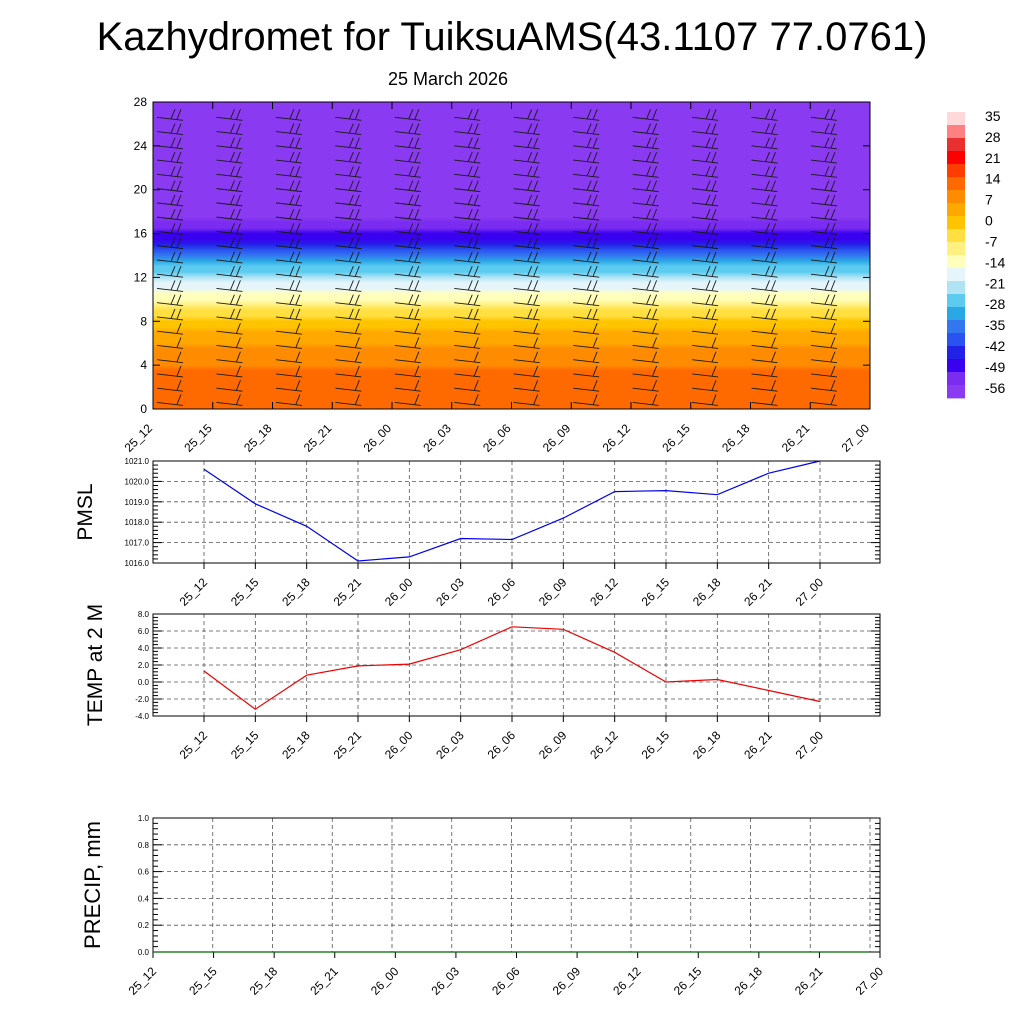 The height and width of the screenshot is (1024, 1024). Describe the element at coordinates (995, 283) in the screenshot. I see `colorbar-label: -21` at that location.